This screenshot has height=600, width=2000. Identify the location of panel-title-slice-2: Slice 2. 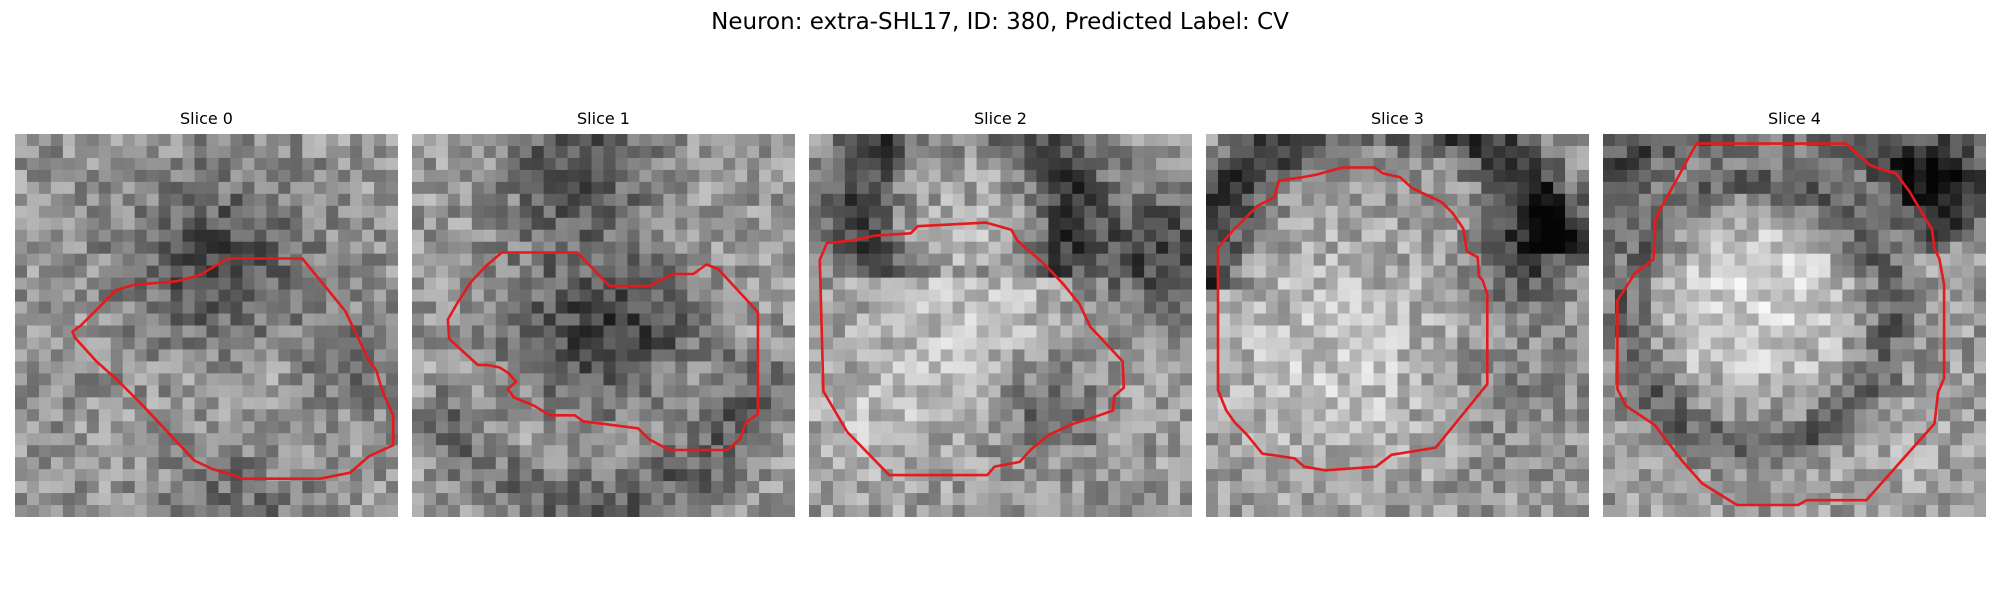
(1000, 119).